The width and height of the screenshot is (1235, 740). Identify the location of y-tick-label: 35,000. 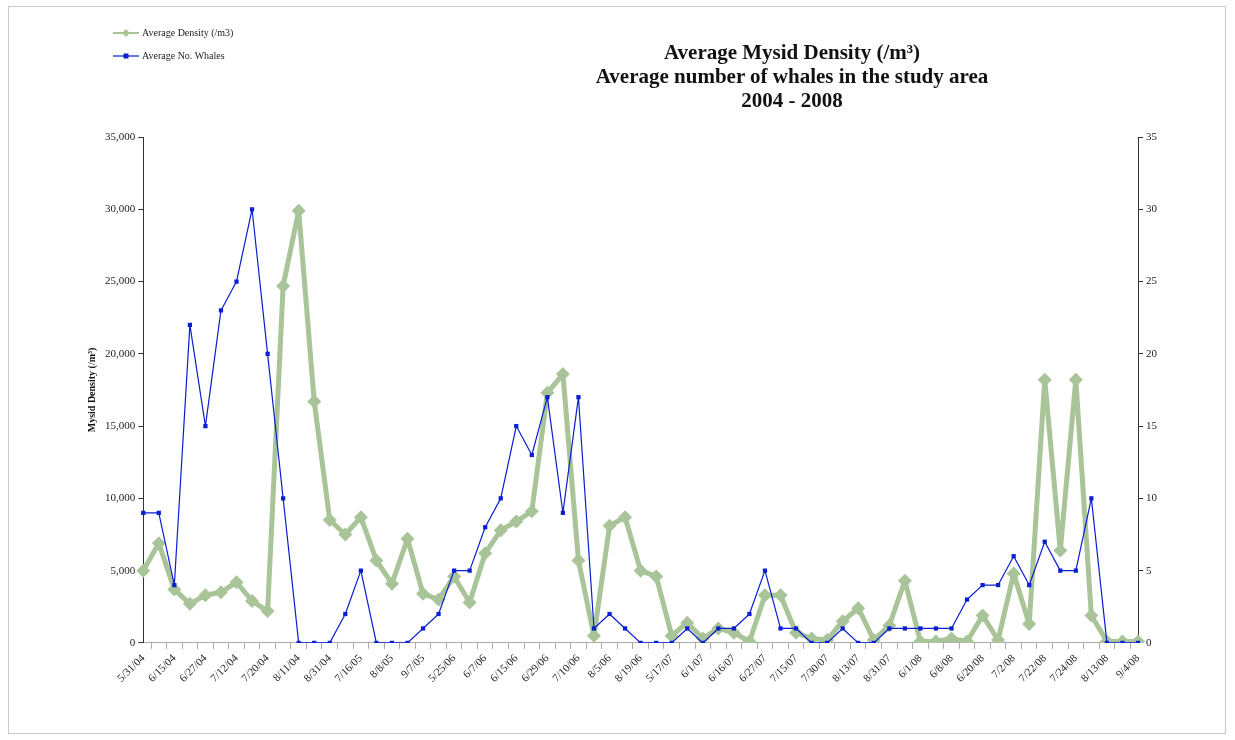
(120, 135).